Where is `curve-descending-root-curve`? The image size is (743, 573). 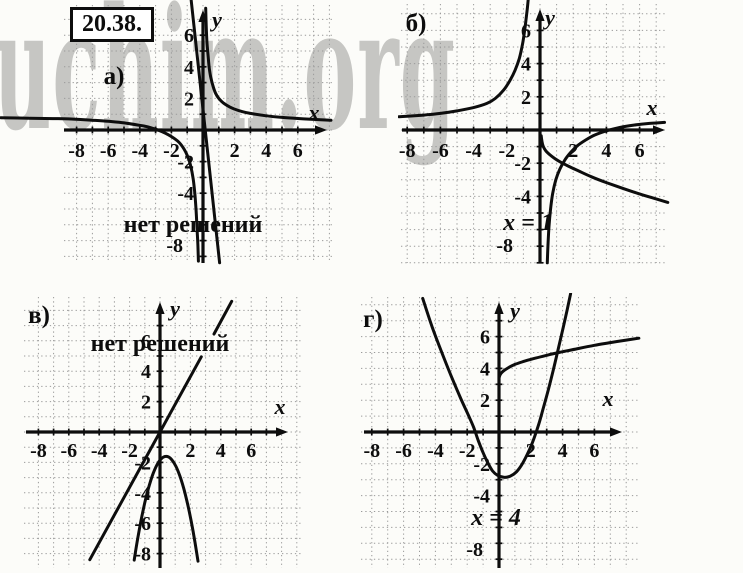 curve-descending-root-curve is located at coordinates (604, 169).